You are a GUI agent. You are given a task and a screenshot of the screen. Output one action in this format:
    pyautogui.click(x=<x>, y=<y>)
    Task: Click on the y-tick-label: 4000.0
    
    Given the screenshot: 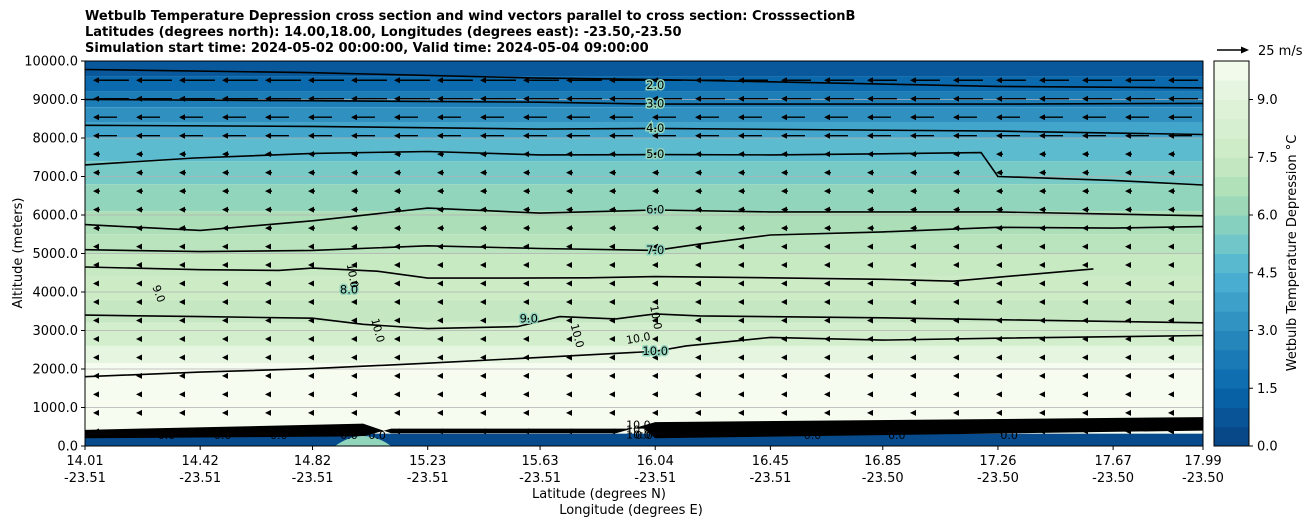 What is the action you would take?
    pyautogui.click(x=56, y=293)
    